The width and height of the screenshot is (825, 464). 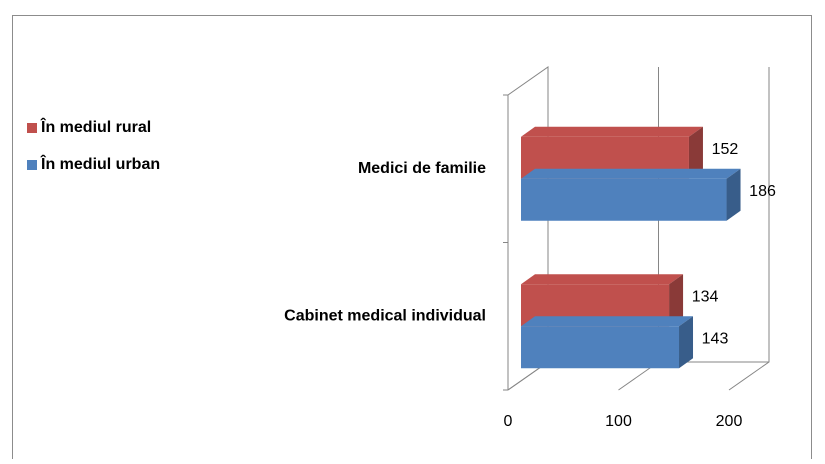 I want to click on legend-label: În mediul urban, so click(x=100, y=163).